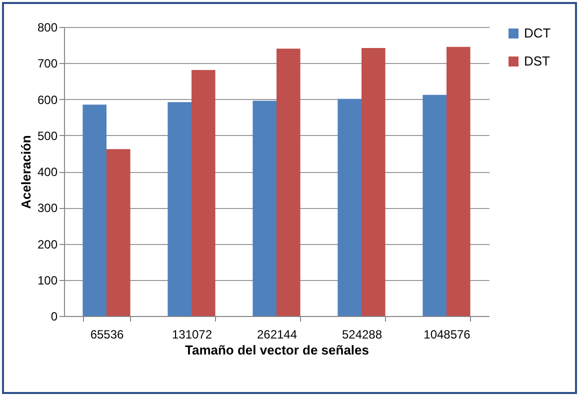  What do you see at coordinates (192, 335) in the screenshot?
I see `x-tick-label: 131072` at bounding box center [192, 335].